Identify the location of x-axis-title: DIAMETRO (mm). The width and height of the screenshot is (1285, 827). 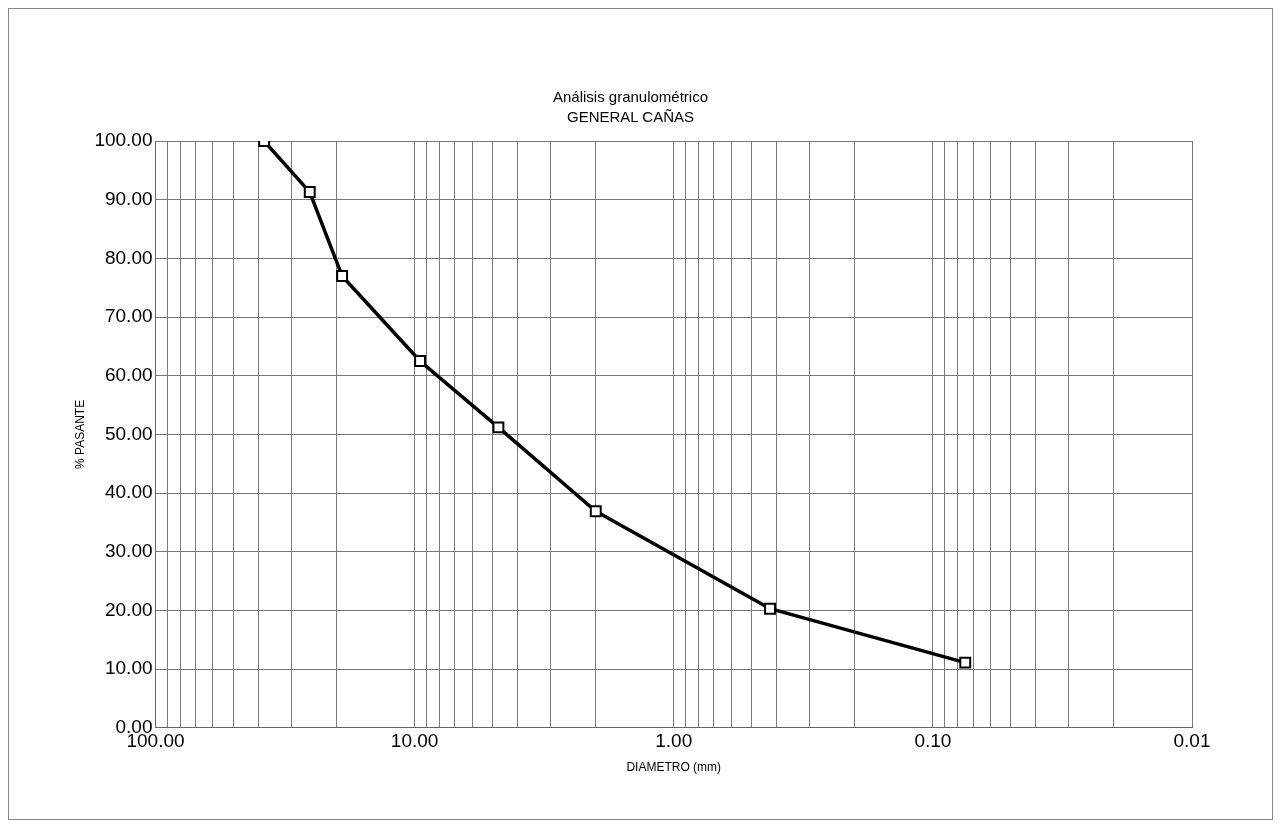
(674, 767).